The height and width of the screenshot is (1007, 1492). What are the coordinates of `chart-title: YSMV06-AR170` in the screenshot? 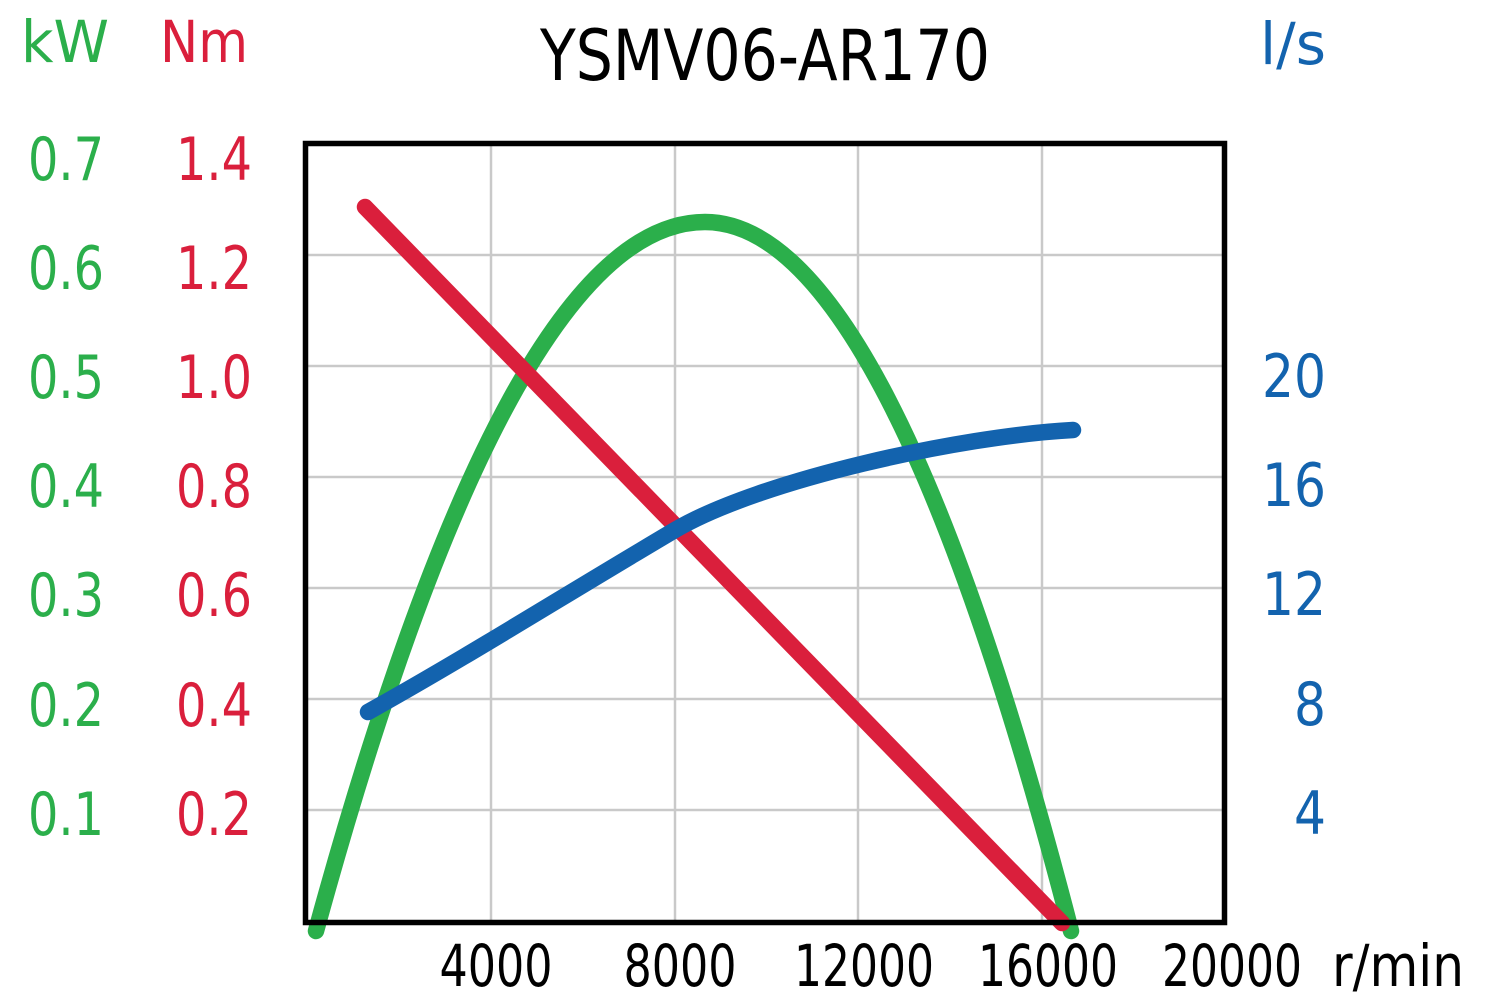 It's located at (764, 56).